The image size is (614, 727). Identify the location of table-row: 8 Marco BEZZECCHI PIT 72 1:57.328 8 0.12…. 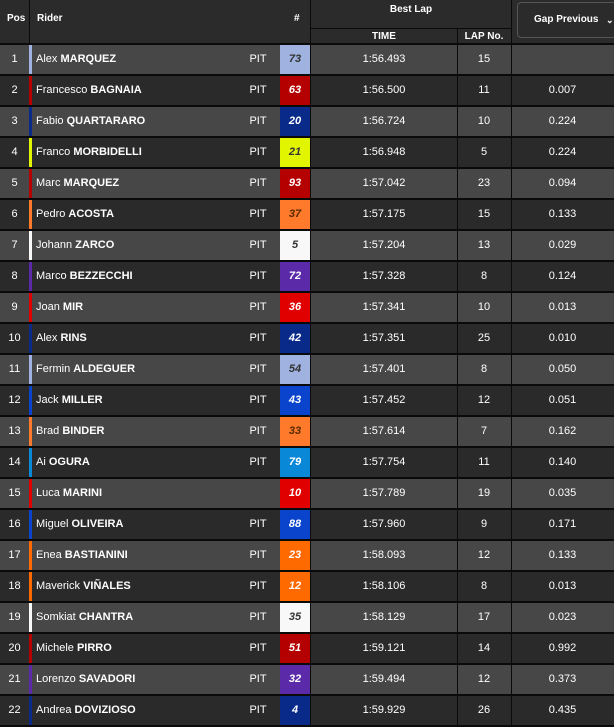
(307, 277).